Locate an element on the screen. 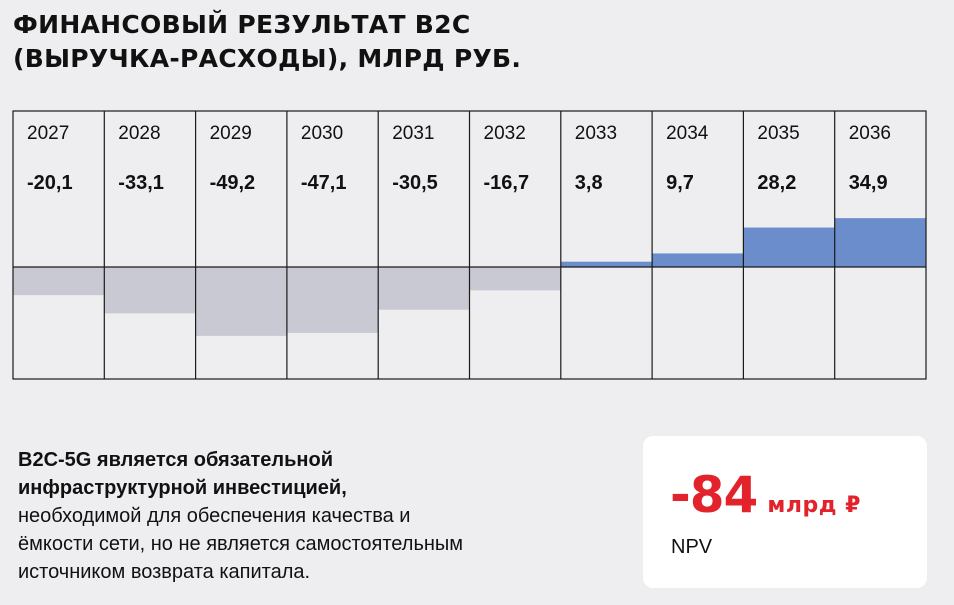 The image size is (954, 605). bar-2030 is located at coordinates (332, 300).